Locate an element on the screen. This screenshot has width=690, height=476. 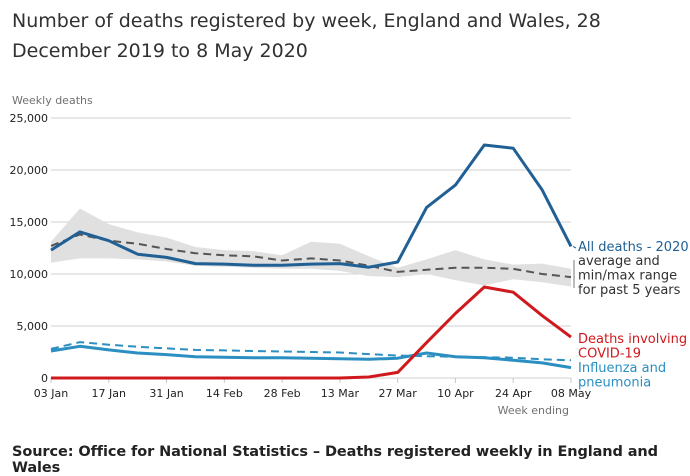
legend-average-range: average and min/max range for past 5 years is located at coordinates (629, 276).